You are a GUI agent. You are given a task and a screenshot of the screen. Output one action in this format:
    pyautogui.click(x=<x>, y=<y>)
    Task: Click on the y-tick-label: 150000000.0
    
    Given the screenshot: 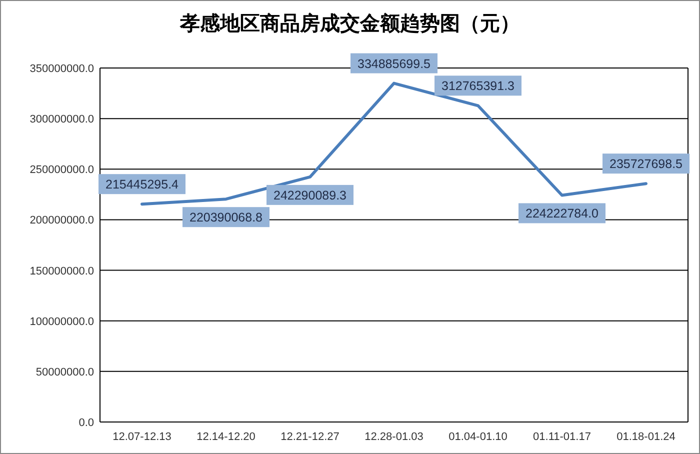 What is the action you would take?
    pyautogui.click(x=62, y=271)
    